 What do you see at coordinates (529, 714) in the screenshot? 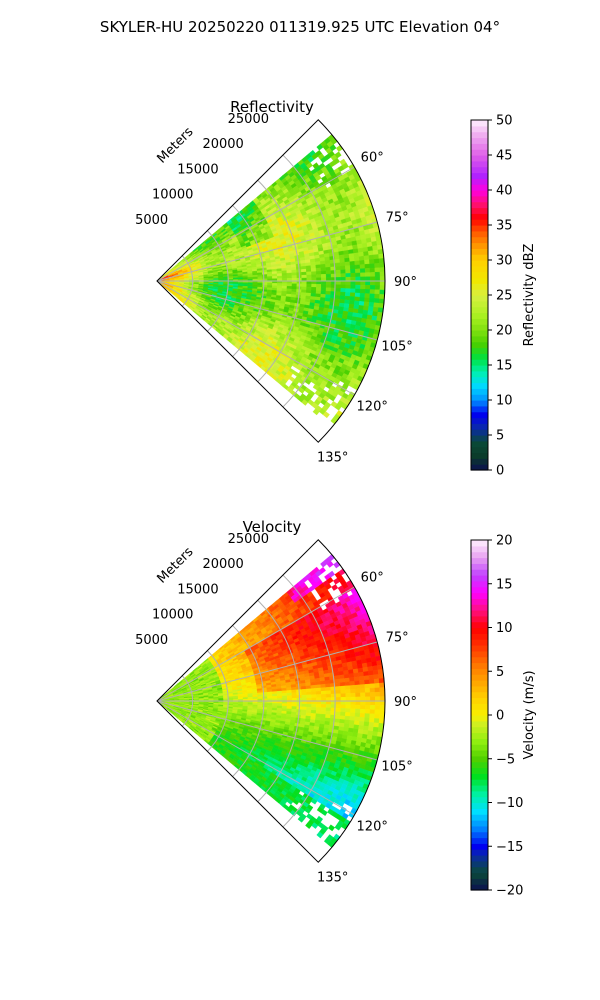
I see `colorbar-label: Velocity (m/s)` at bounding box center [529, 714].